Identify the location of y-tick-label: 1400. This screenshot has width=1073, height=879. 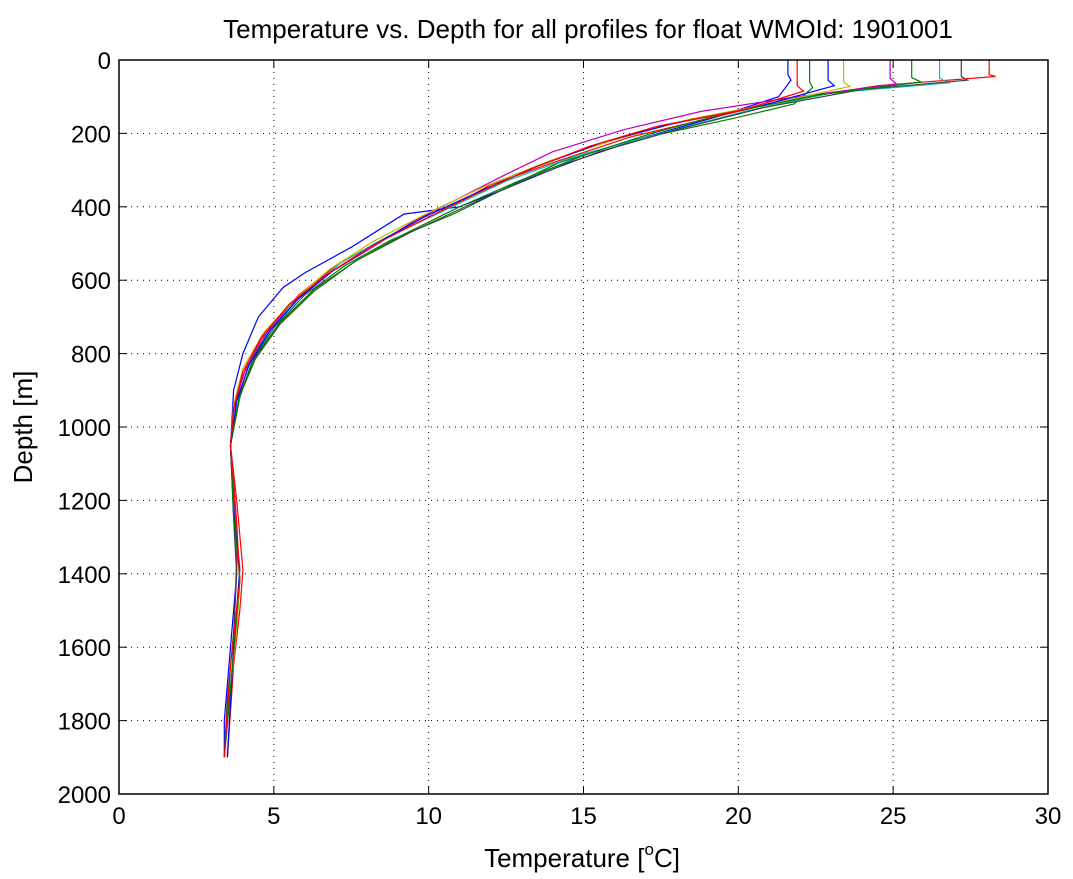
(84, 575).